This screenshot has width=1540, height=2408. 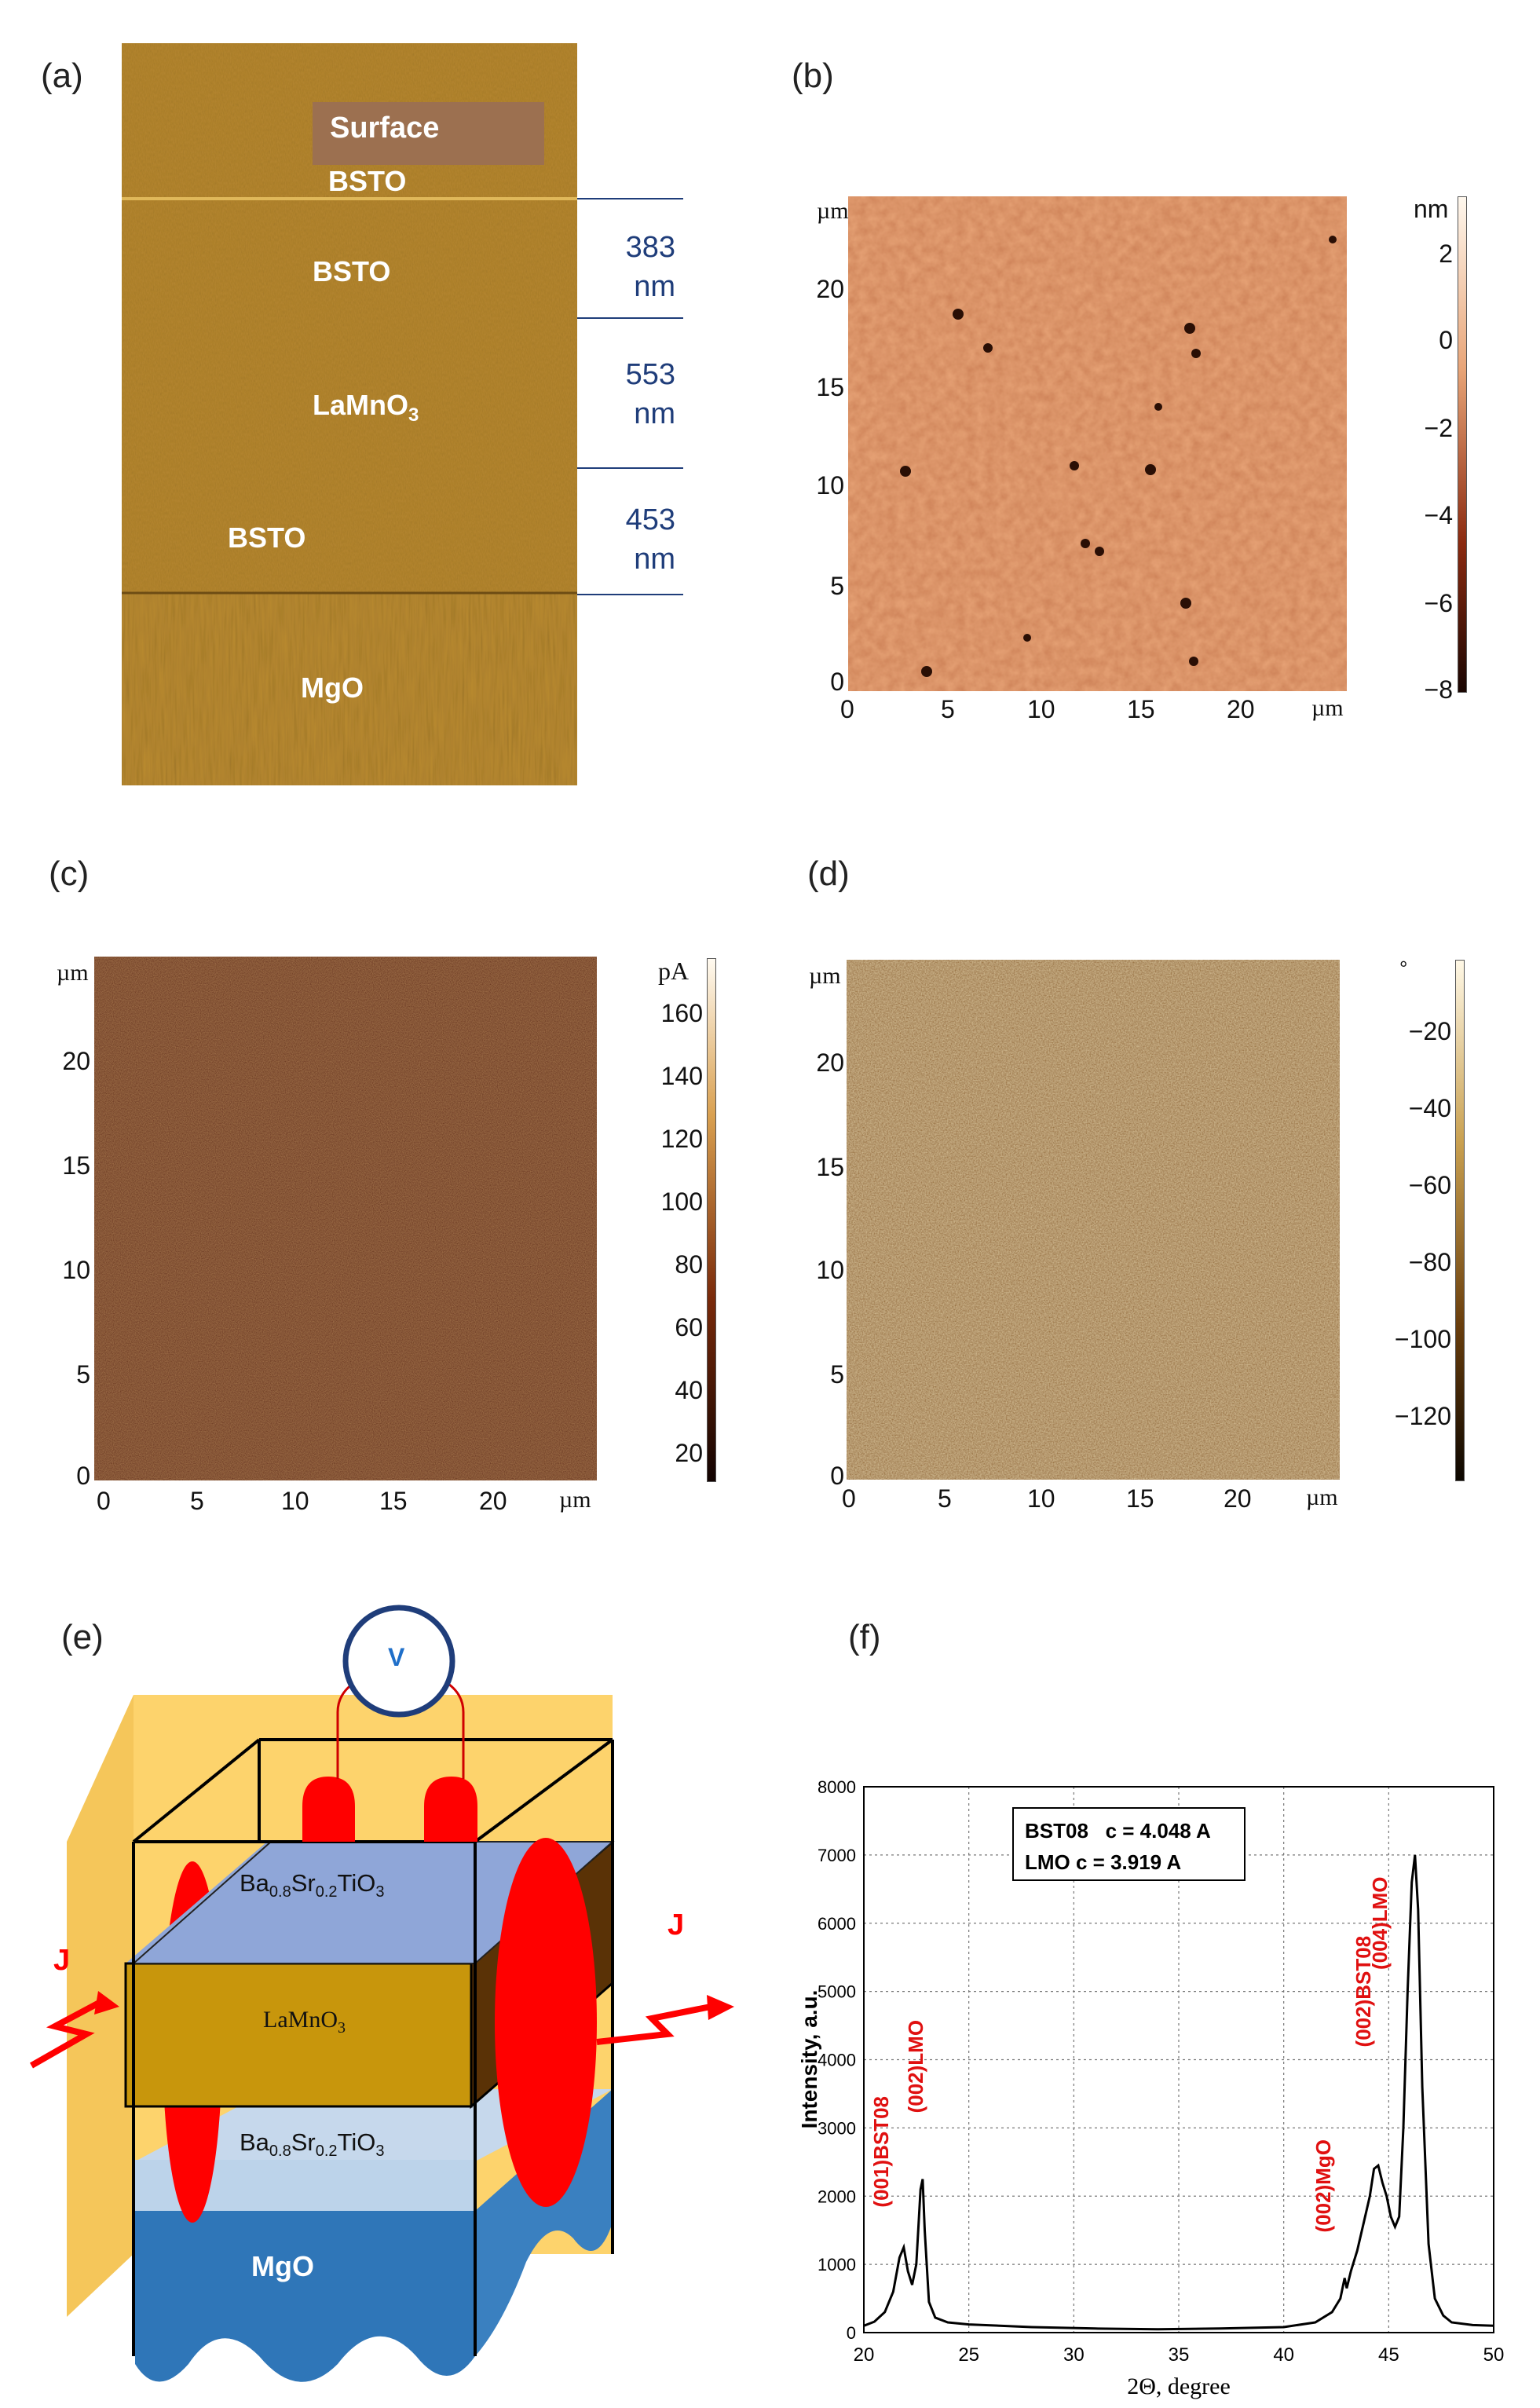 I want to click on current-label-left: J, so click(x=62, y=1960).